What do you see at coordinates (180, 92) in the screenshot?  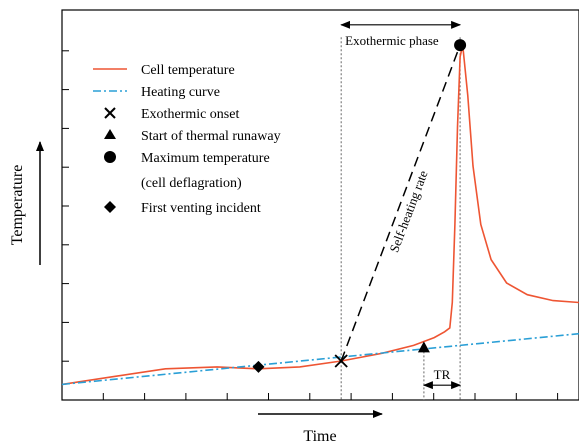 I see `legend-label-heating-curve: Heating curve` at bounding box center [180, 92].